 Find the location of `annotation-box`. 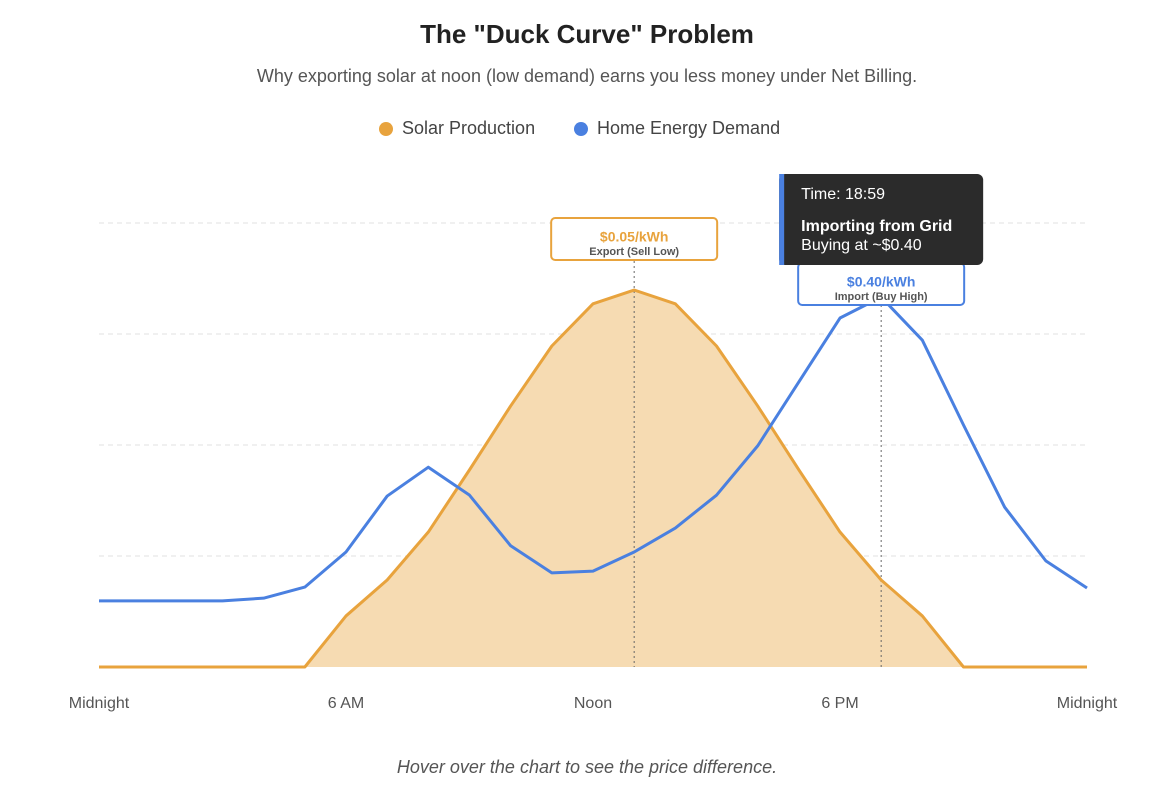

annotation-box is located at coordinates (634, 239).